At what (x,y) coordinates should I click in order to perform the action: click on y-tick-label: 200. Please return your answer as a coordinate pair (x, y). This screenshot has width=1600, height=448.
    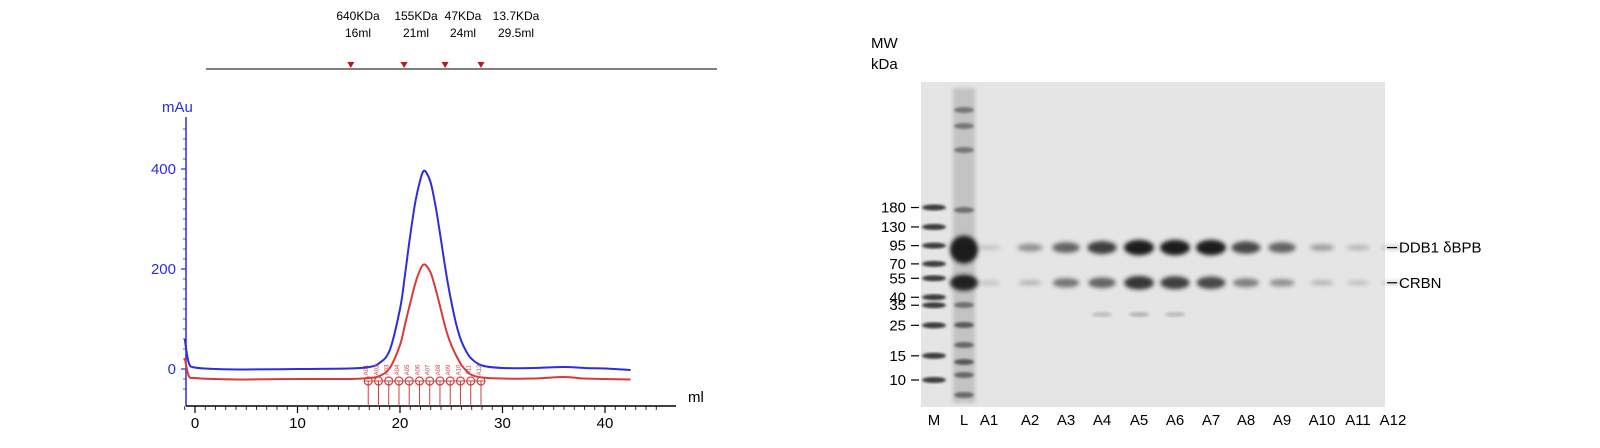
    Looking at the image, I should click on (163, 269).